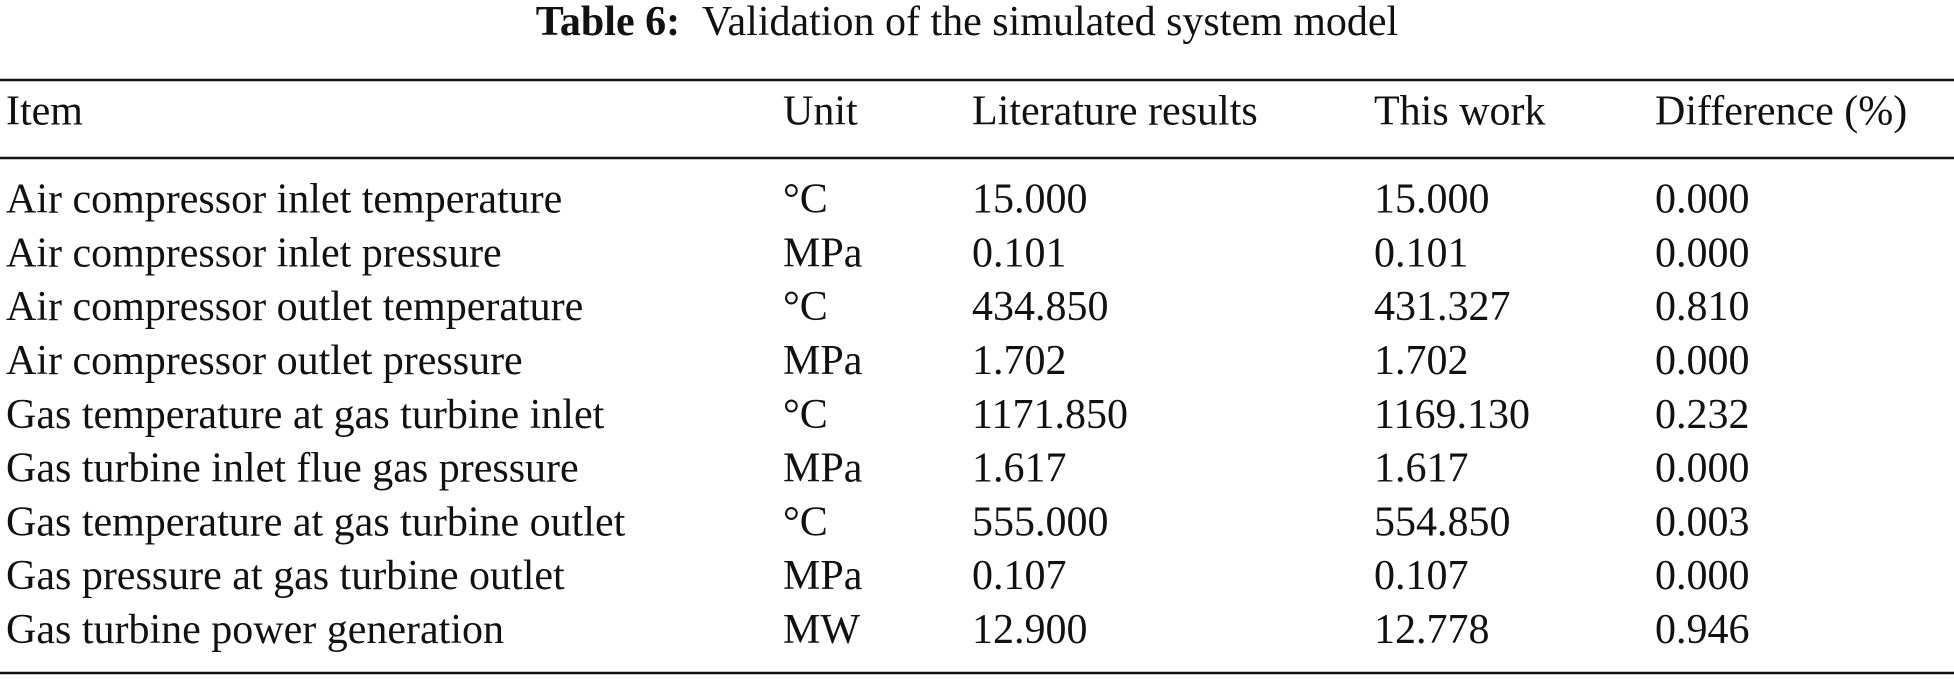 The height and width of the screenshot is (679, 1954). I want to click on cell: Gas pressure at gas turbine outlet, so click(285, 576).